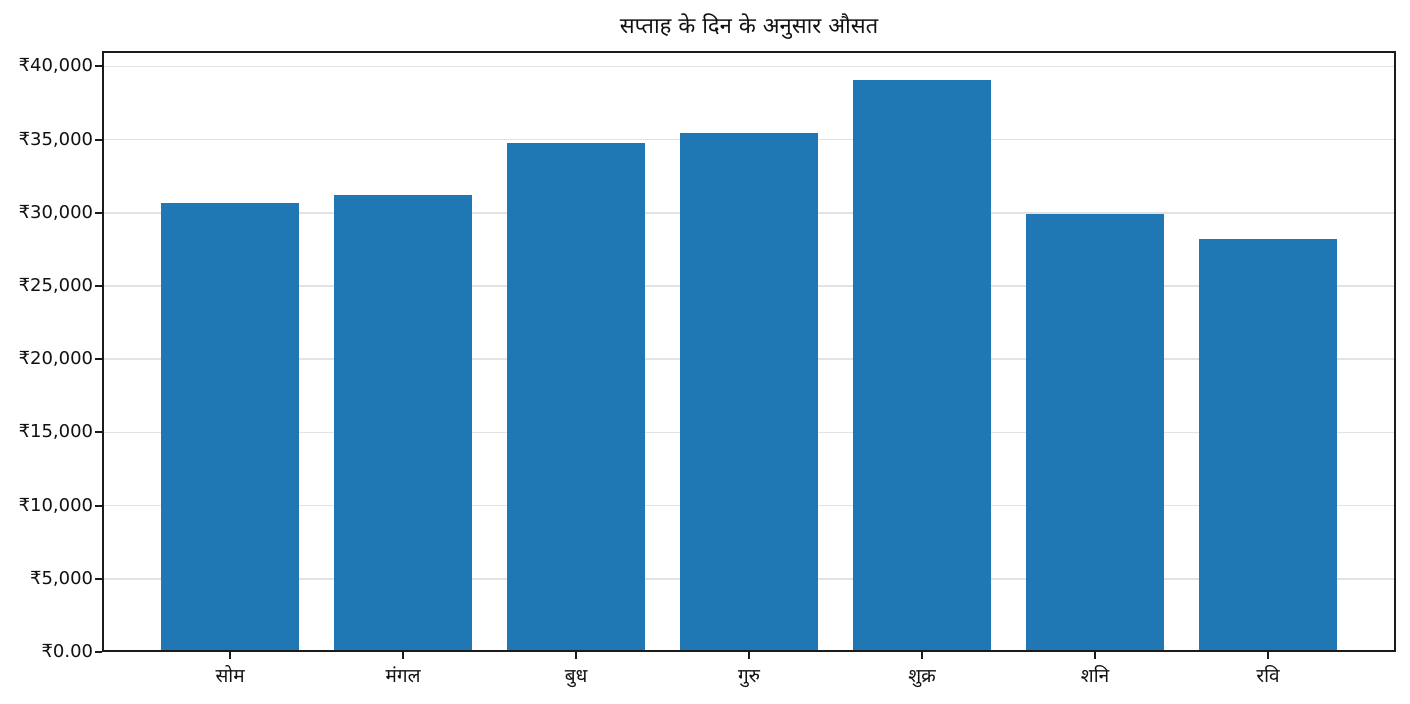 Image resolution: width=1410 pixels, height=704 pixels. Describe the element at coordinates (922, 676) in the screenshot. I see `x-tick-label-friday: शुक्र` at that location.